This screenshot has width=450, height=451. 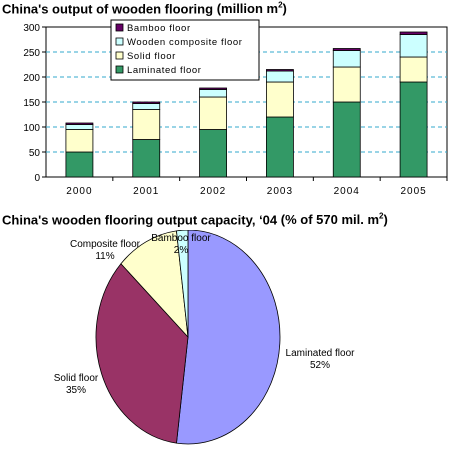 What do you see at coordinates (181, 238) in the screenshot?
I see `pie-label-name: Bamboo floor` at bounding box center [181, 238].